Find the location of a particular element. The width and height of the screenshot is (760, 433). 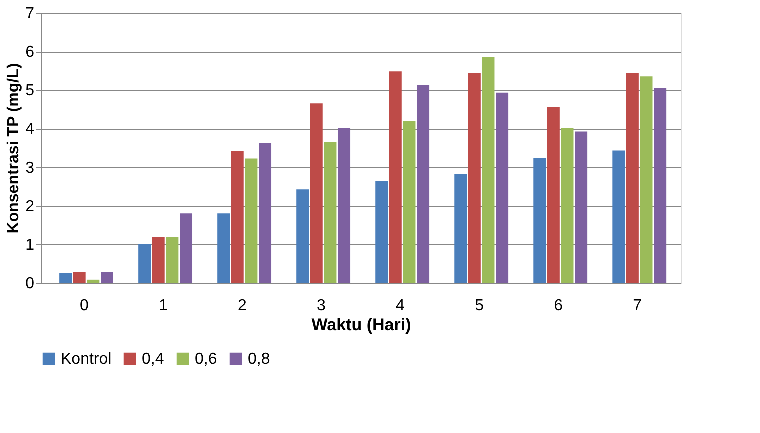

y-tick-label: 6 is located at coordinates (30, 53).